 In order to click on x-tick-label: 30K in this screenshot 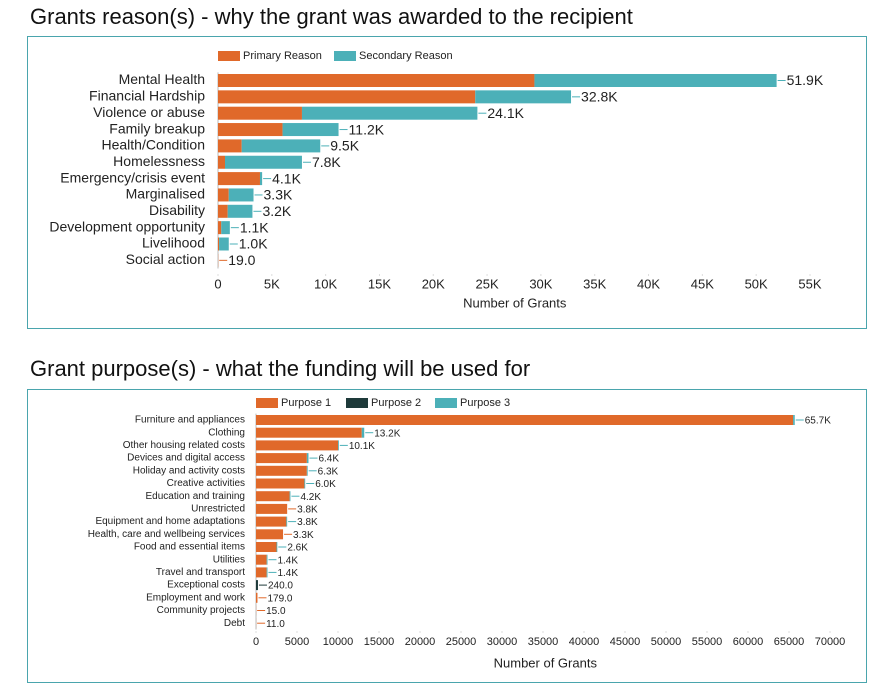, I will do `click(540, 283)`.